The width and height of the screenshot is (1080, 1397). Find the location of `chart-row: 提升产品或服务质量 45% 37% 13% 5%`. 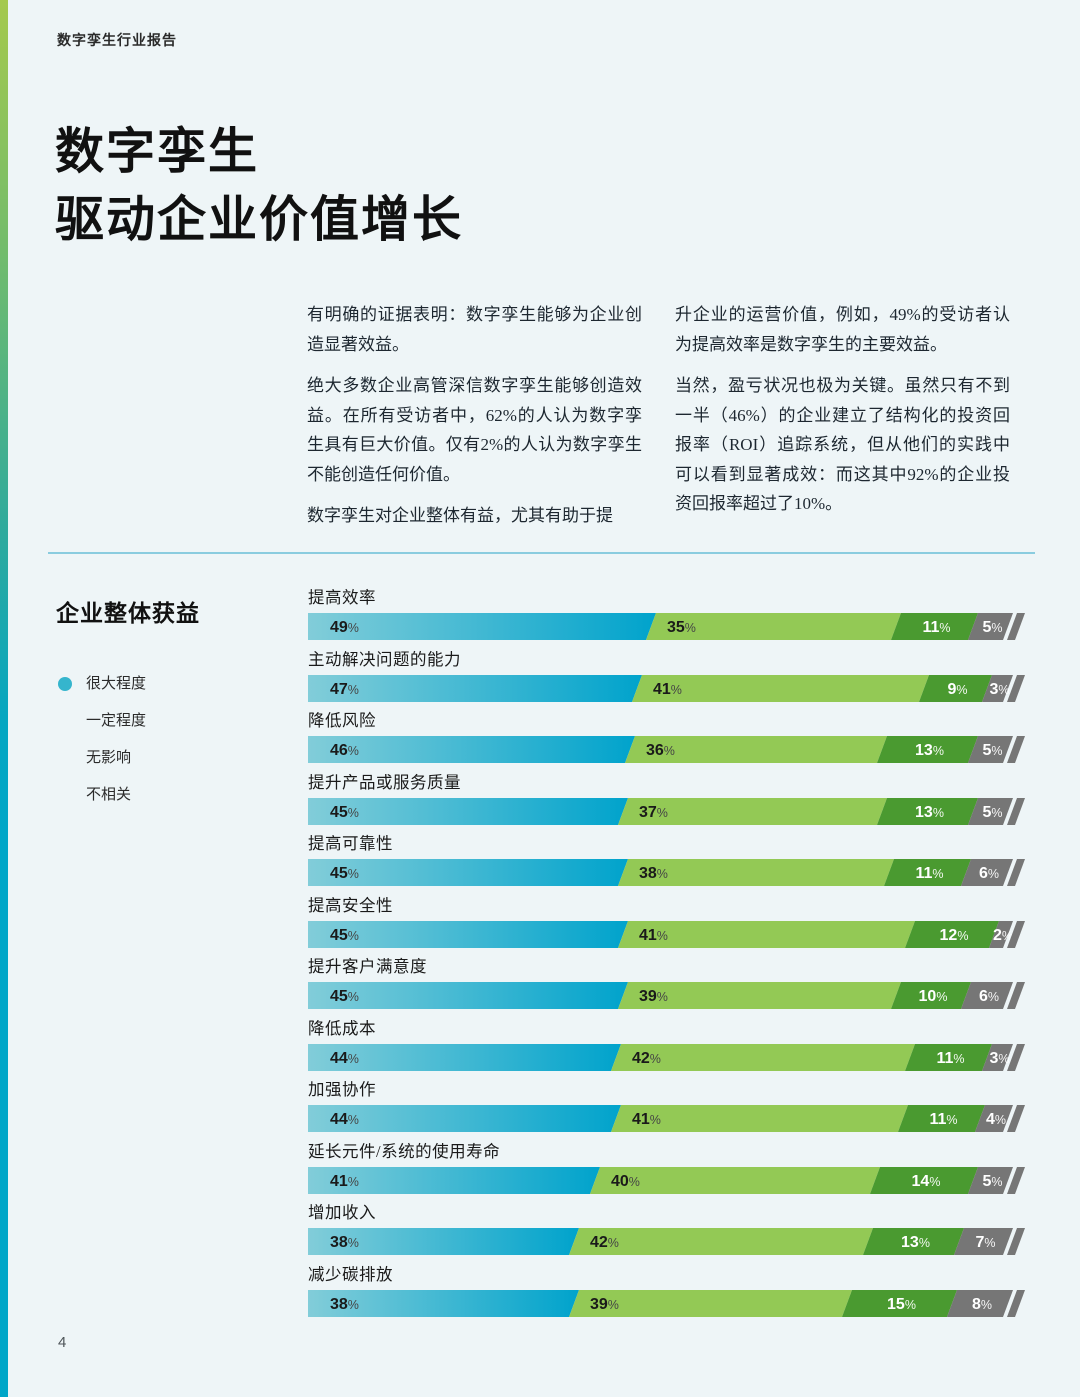

chart-row: 提升产品或服务质量 45% 37% 13% 5% is located at coordinates (678, 799).